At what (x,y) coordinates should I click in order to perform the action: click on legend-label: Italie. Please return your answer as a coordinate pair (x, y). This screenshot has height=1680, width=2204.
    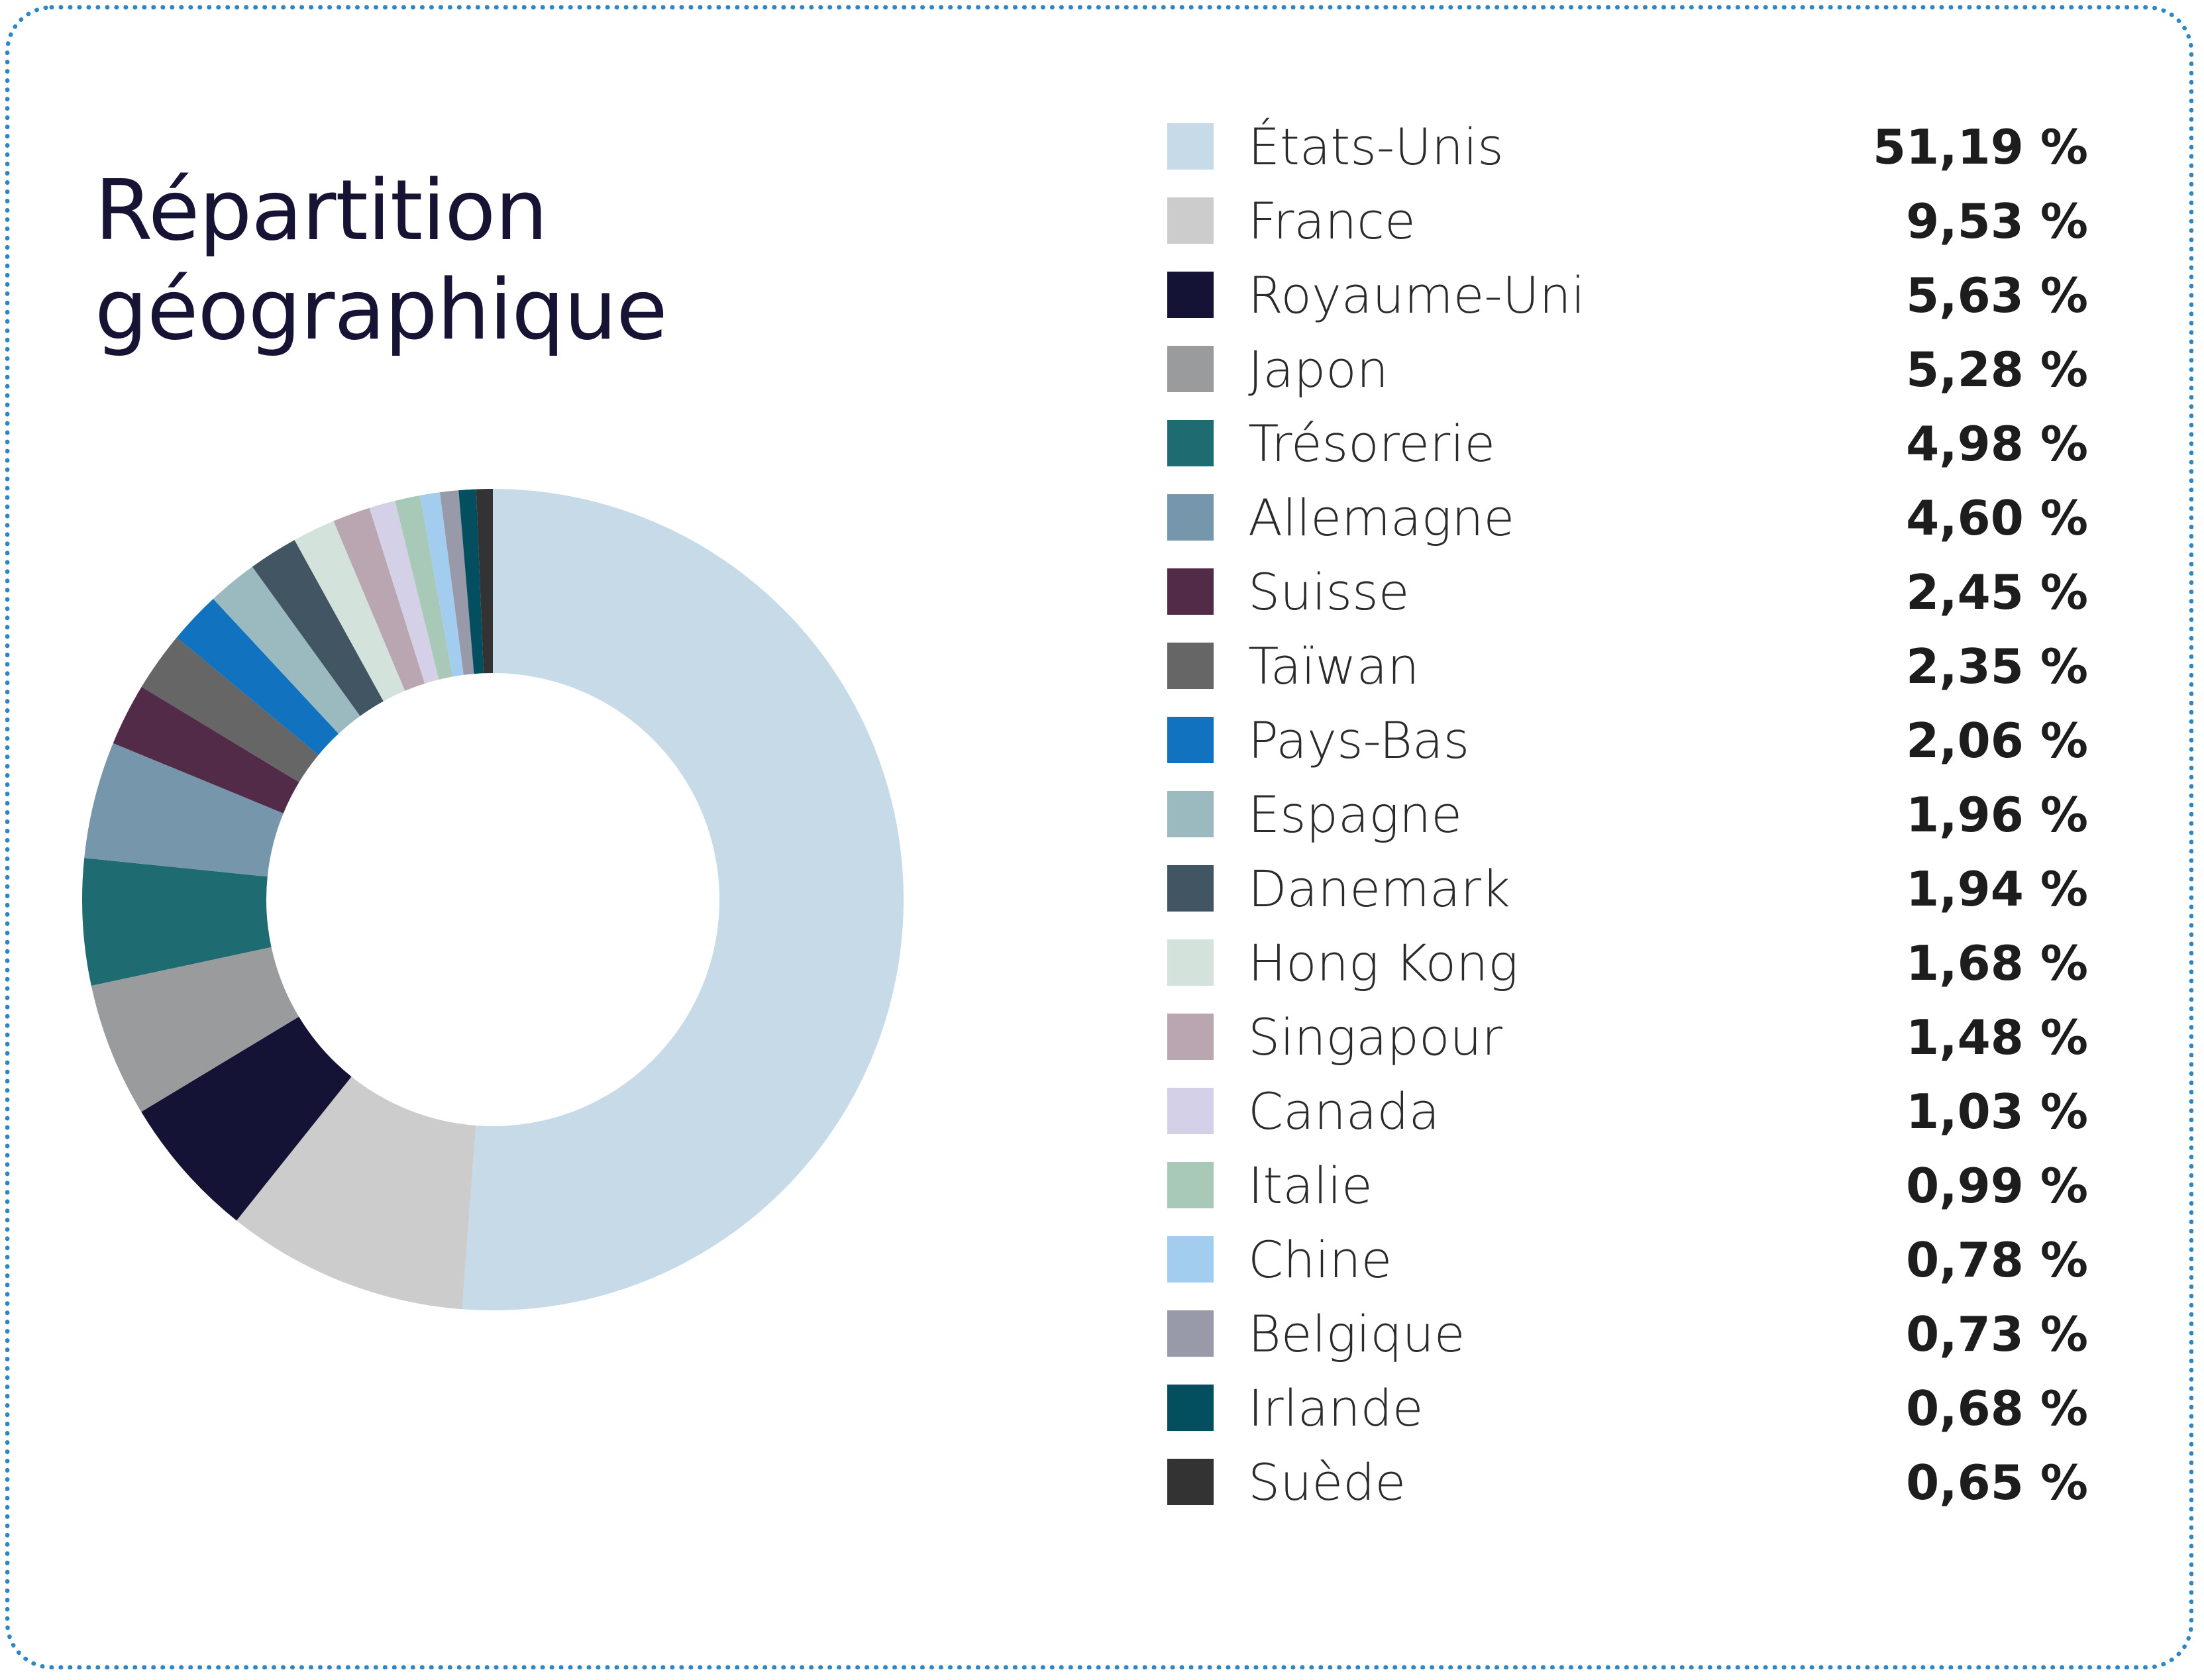
    Looking at the image, I should click on (1310, 1185).